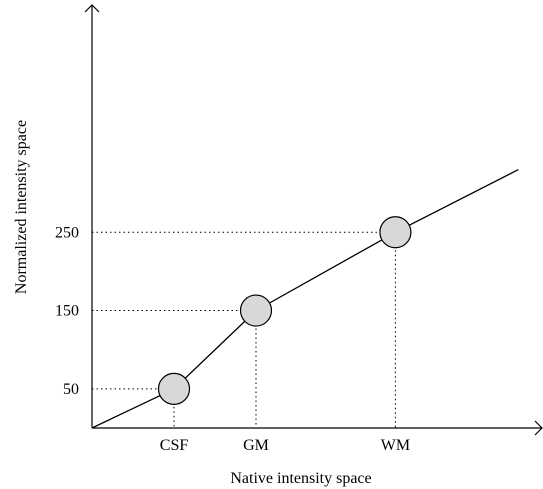 This screenshot has height=489, width=543. Describe the element at coordinates (71, 389) in the screenshot. I see `y-tick-label-1: 50` at that location.